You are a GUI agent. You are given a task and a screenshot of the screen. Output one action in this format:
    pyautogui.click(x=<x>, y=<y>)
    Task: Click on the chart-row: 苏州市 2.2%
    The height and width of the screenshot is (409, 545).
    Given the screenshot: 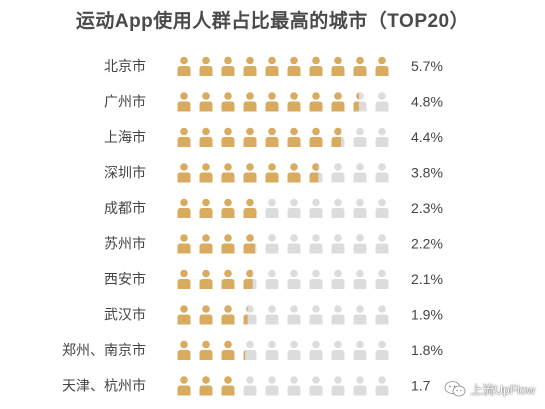 What is the action you would take?
    pyautogui.click(x=273, y=244)
    